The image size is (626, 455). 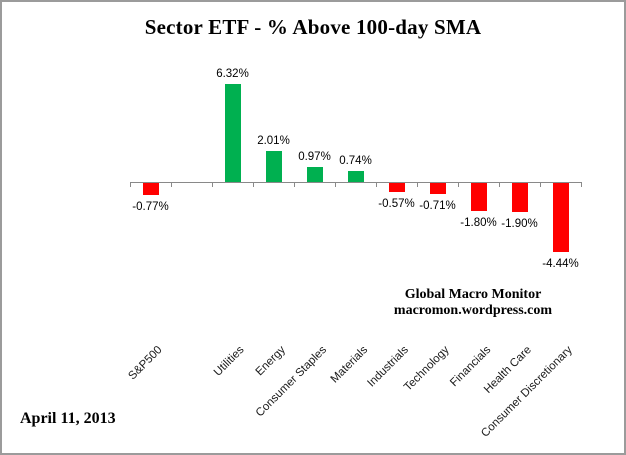 I want to click on attribution-url: macromon.wordpress.com, so click(x=473, y=310).